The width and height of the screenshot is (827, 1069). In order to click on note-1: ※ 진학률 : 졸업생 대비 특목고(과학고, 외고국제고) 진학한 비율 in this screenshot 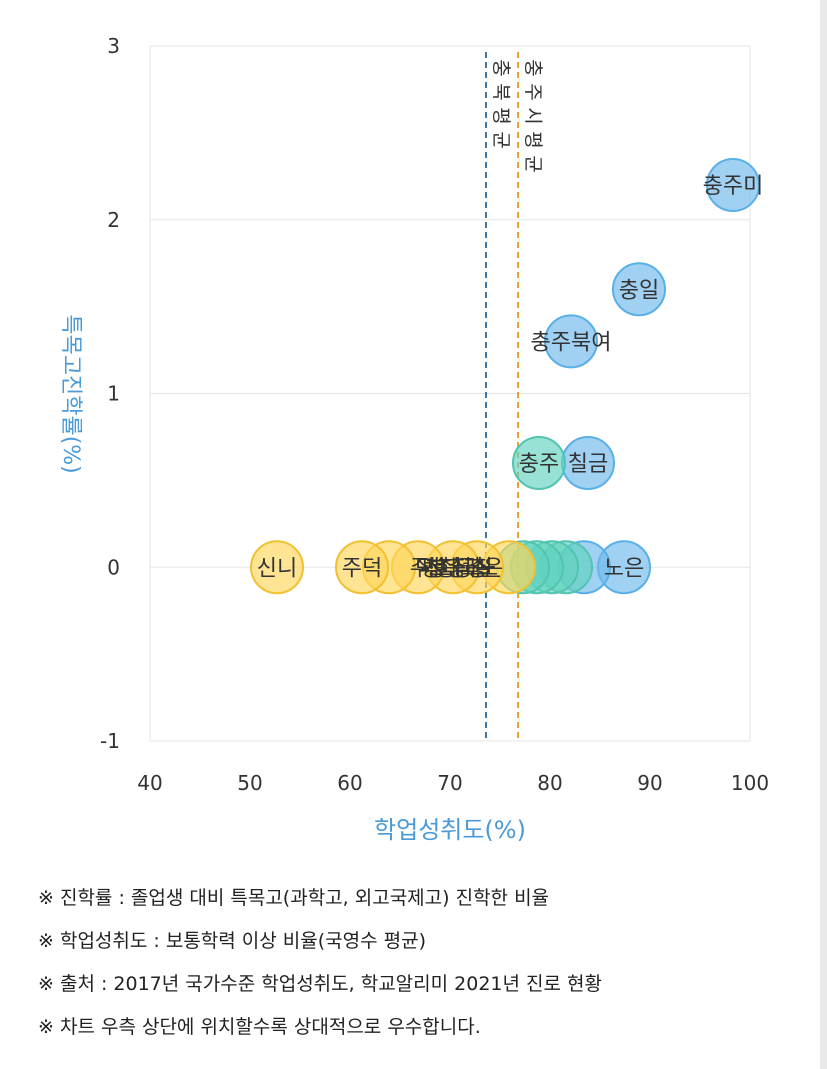, I will do `click(294, 898)`.